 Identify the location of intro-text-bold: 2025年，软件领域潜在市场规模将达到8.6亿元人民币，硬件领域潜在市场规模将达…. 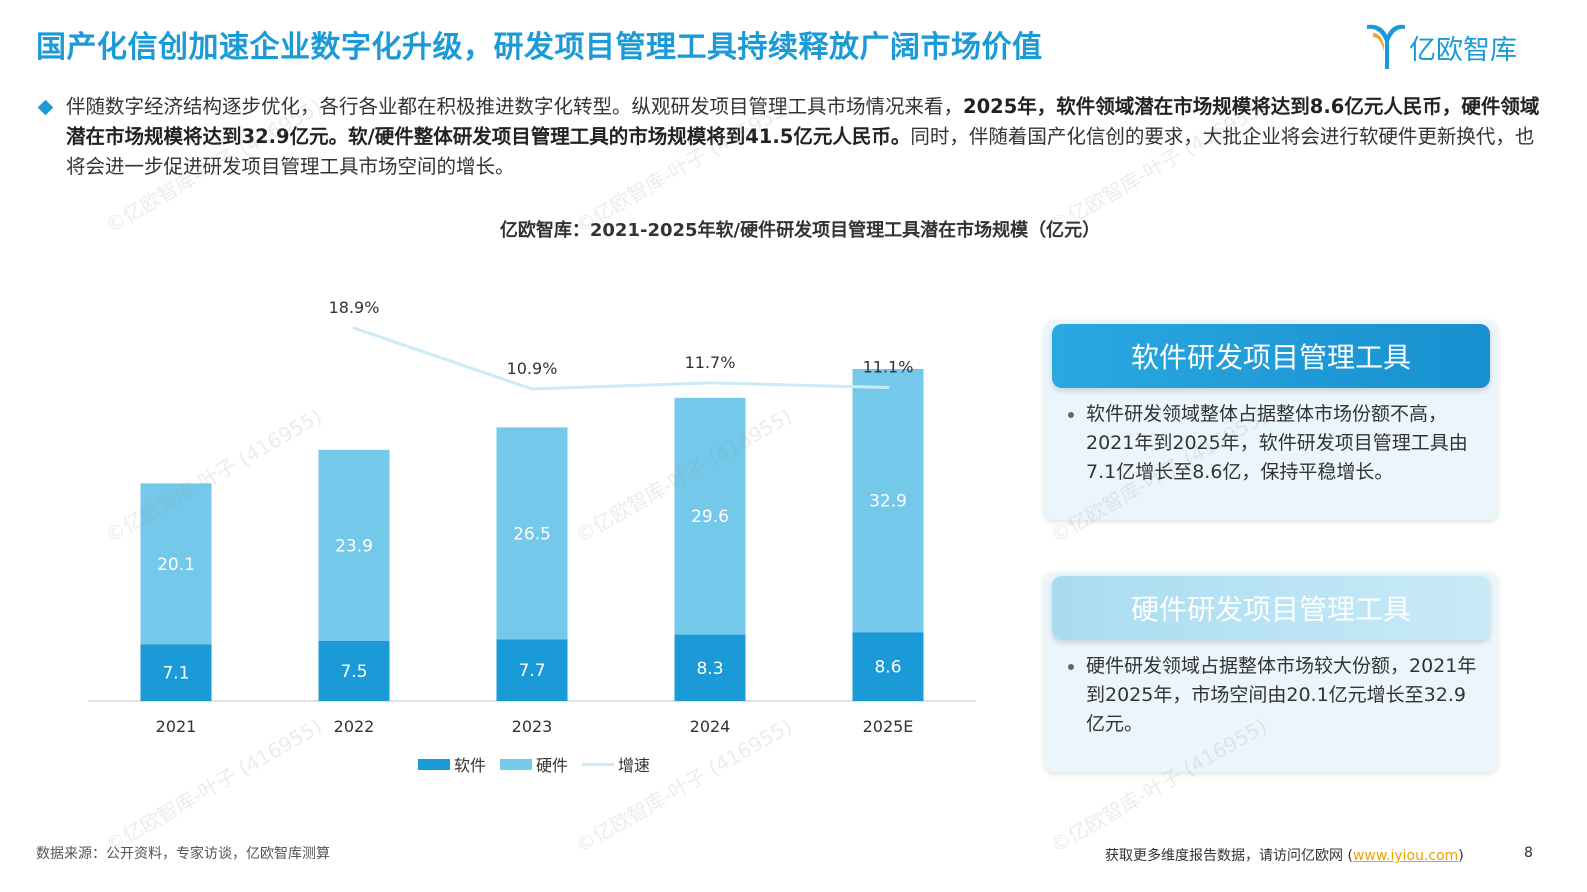
(803, 121).